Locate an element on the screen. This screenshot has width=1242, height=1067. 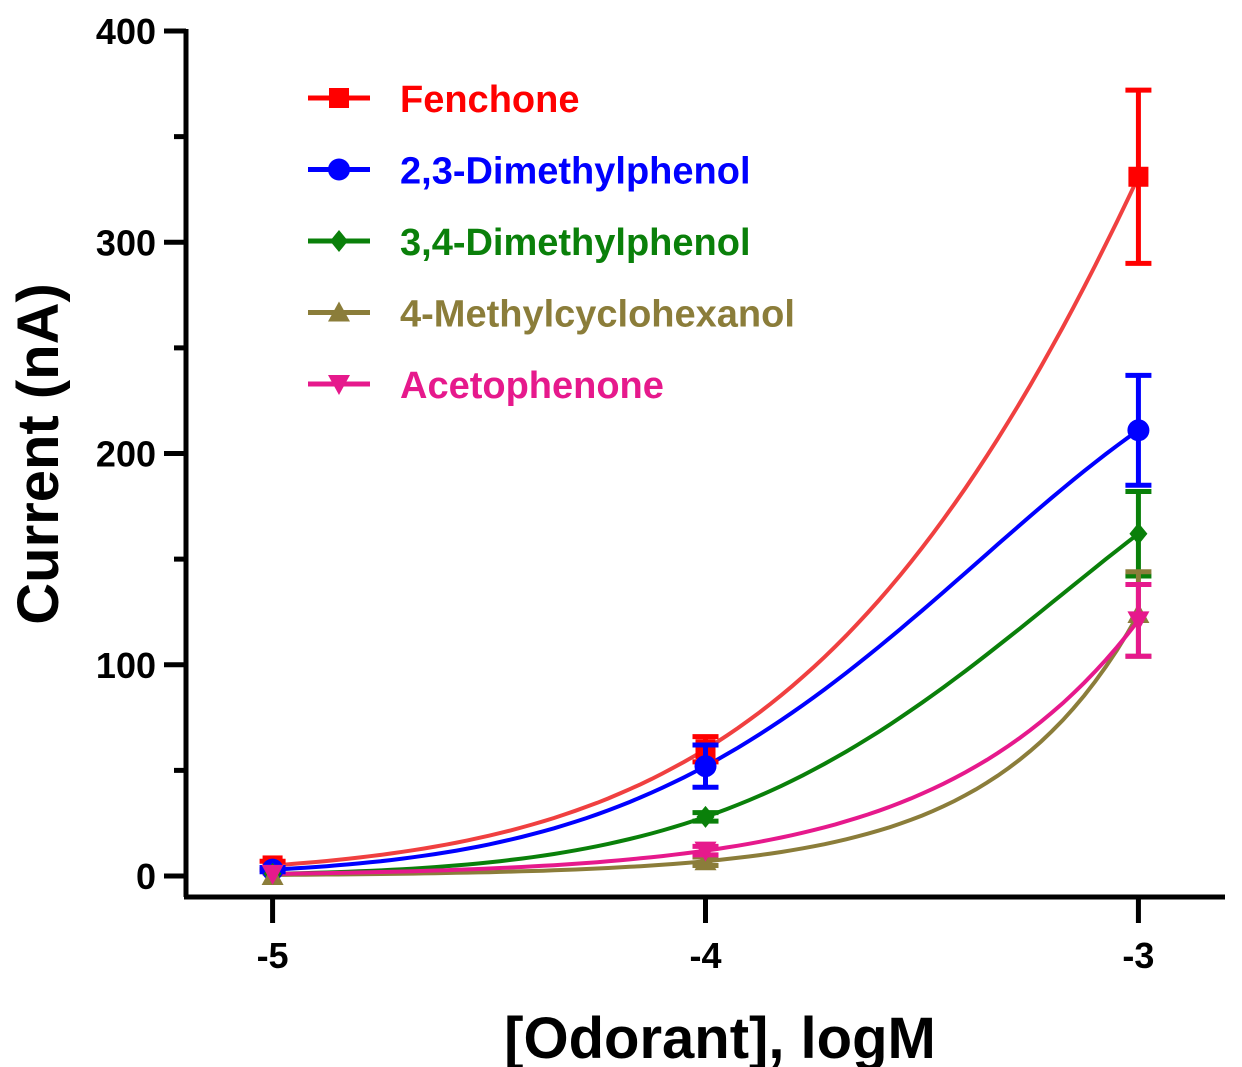
legend-label: Fenchone is located at coordinates (489, 100).